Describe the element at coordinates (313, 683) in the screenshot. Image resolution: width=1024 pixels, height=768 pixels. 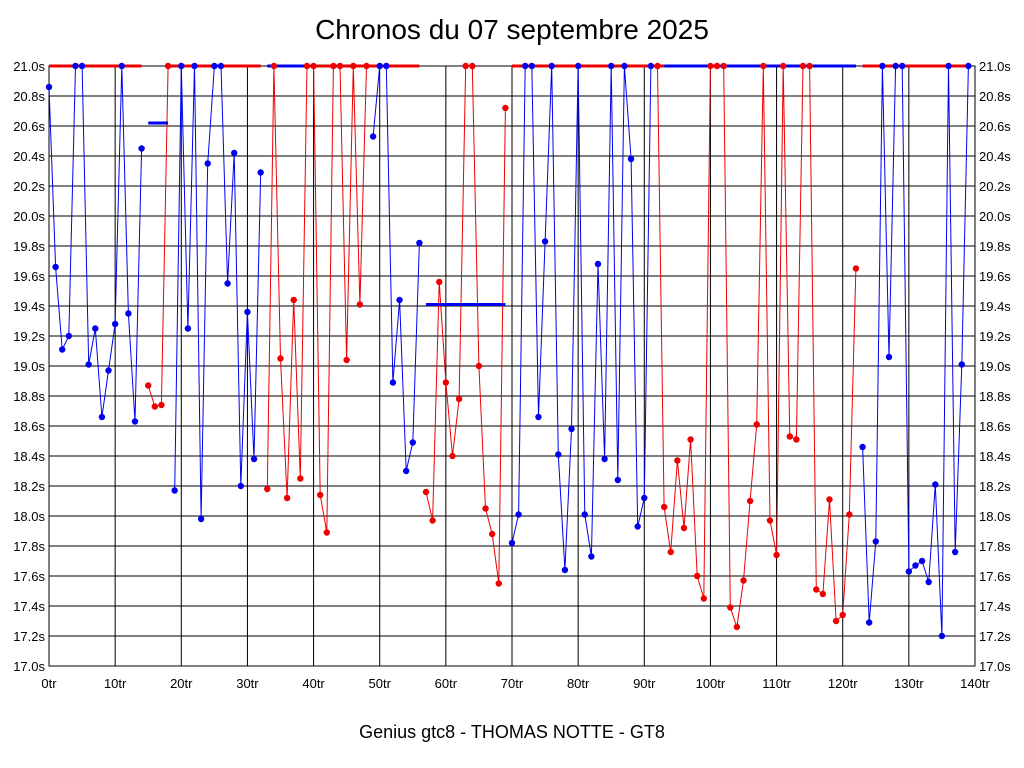
I see `x-tick-label: 40tr` at that location.